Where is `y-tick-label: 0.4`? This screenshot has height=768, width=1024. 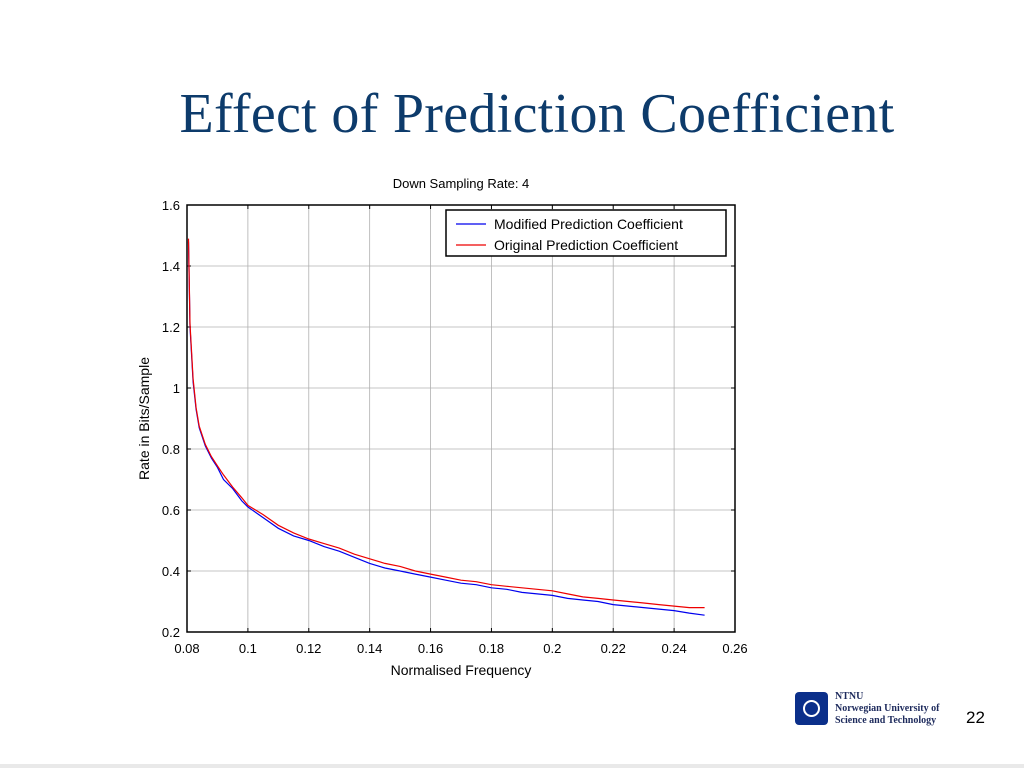
y-tick-label: 0.4 is located at coordinates (171, 571).